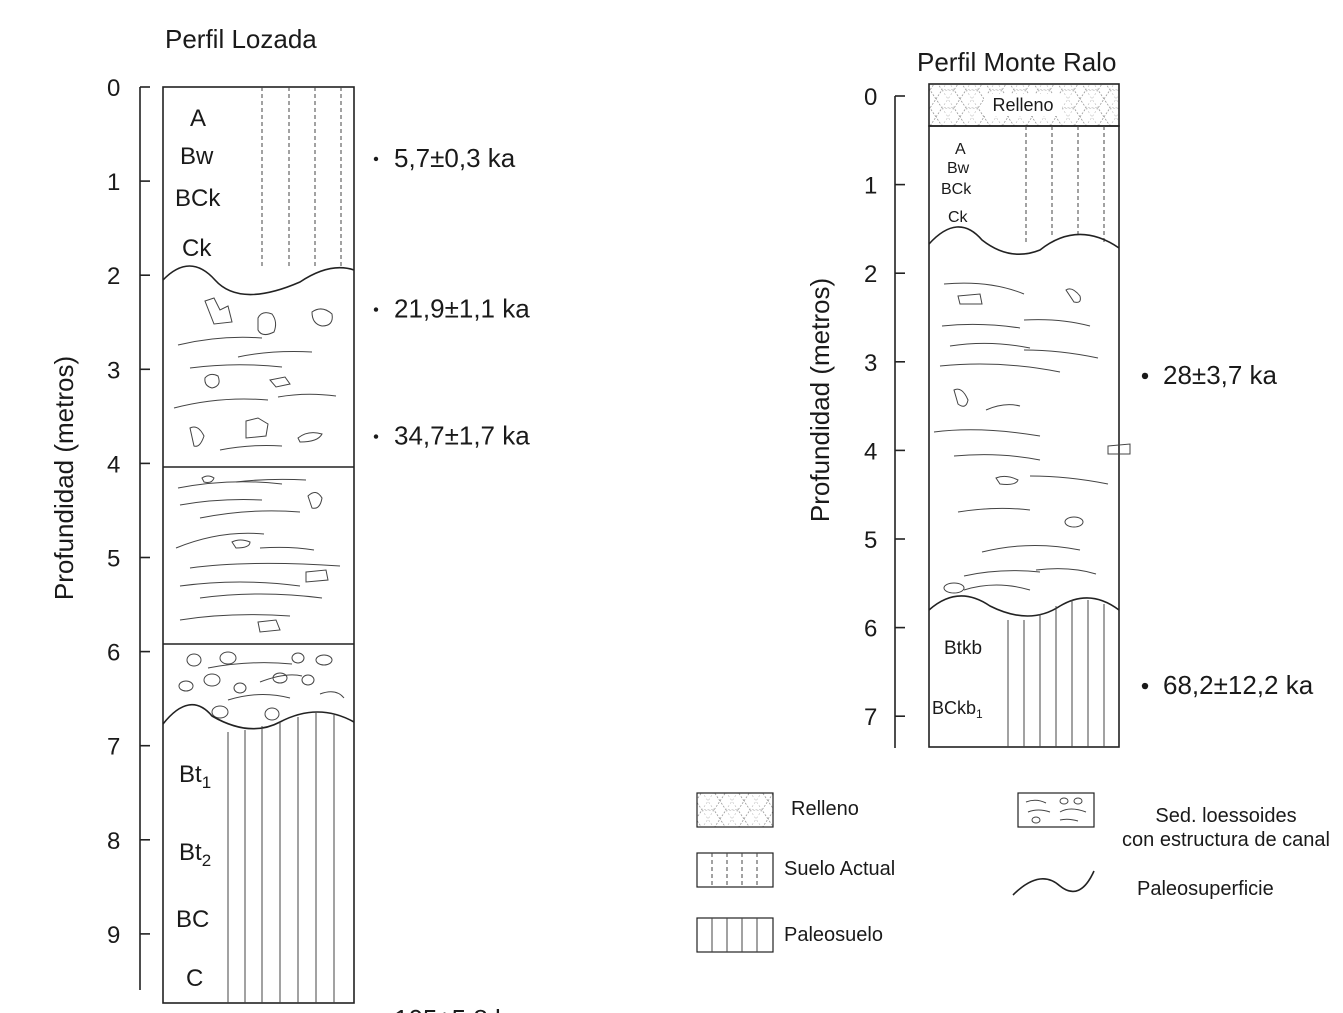 This screenshot has height=1013, width=1343. What do you see at coordinates (884, 407) in the screenshot?
I see `depth-axis-ticks: 0 1 2 3 4 5 6 7` at bounding box center [884, 407].